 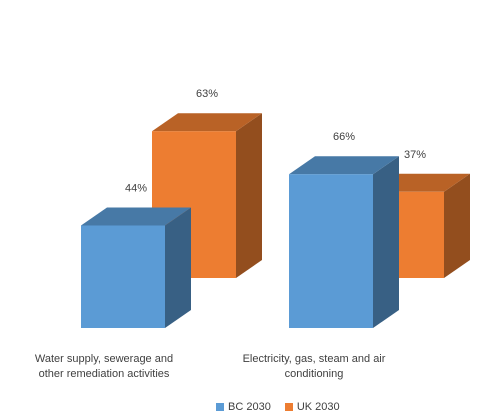 What do you see at coordinates (386, 242) in the screenshot?
I see `bar-side-electricity-bc-2030` at bounding box center [386, 242].